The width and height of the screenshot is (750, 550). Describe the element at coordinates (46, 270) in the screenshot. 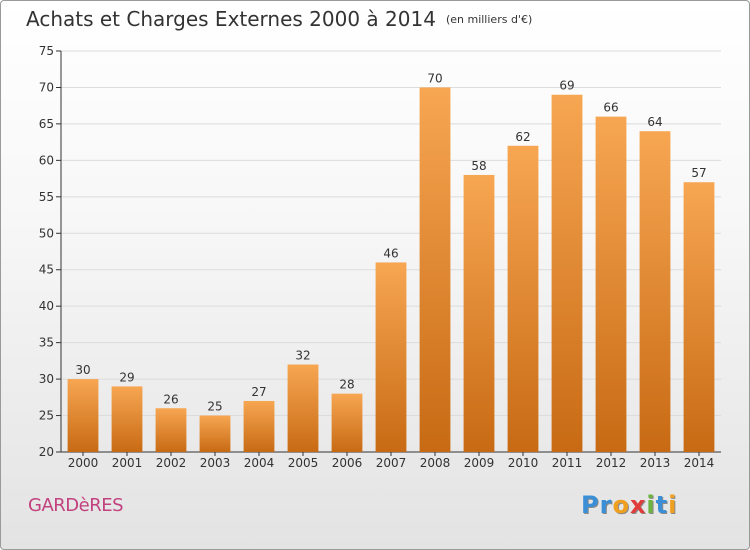

I see `y-tick-label: 45` at that location.